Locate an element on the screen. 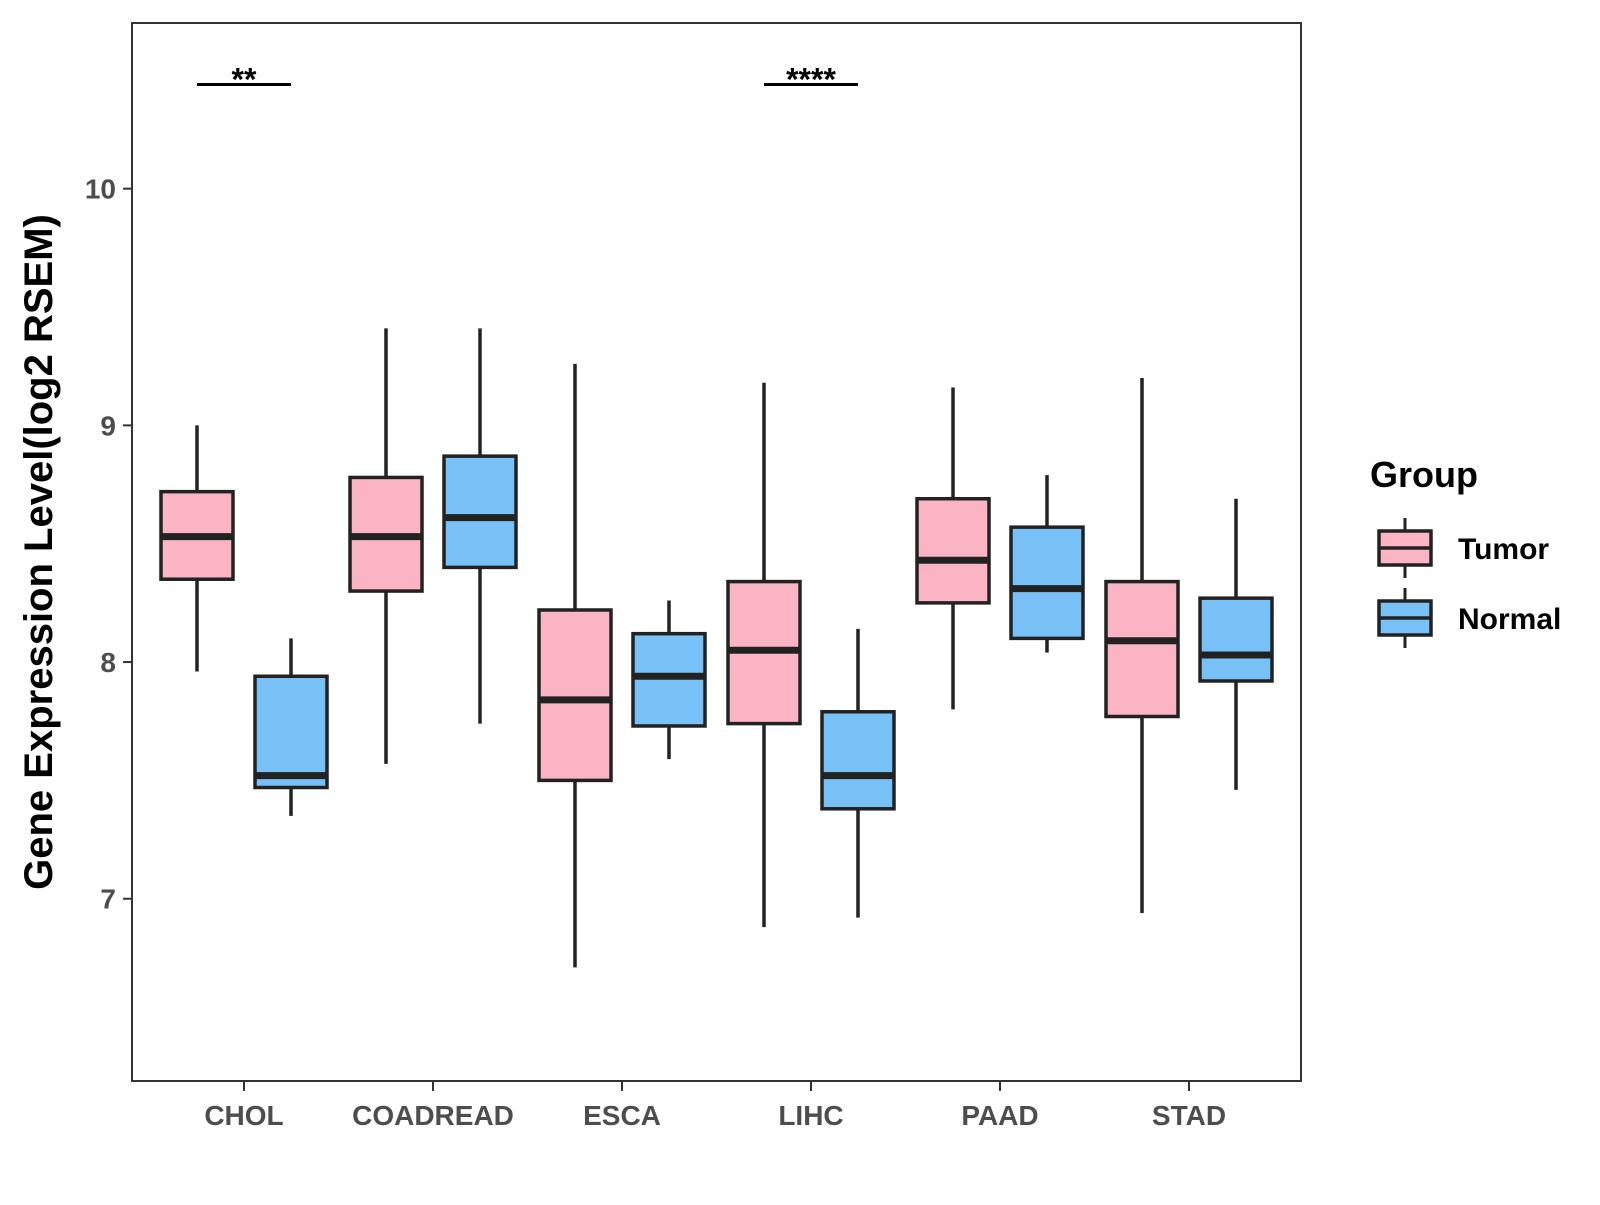 This screenshot has height=1205, width=1600. box-normal-paad is located at coordinates (1047, 564).